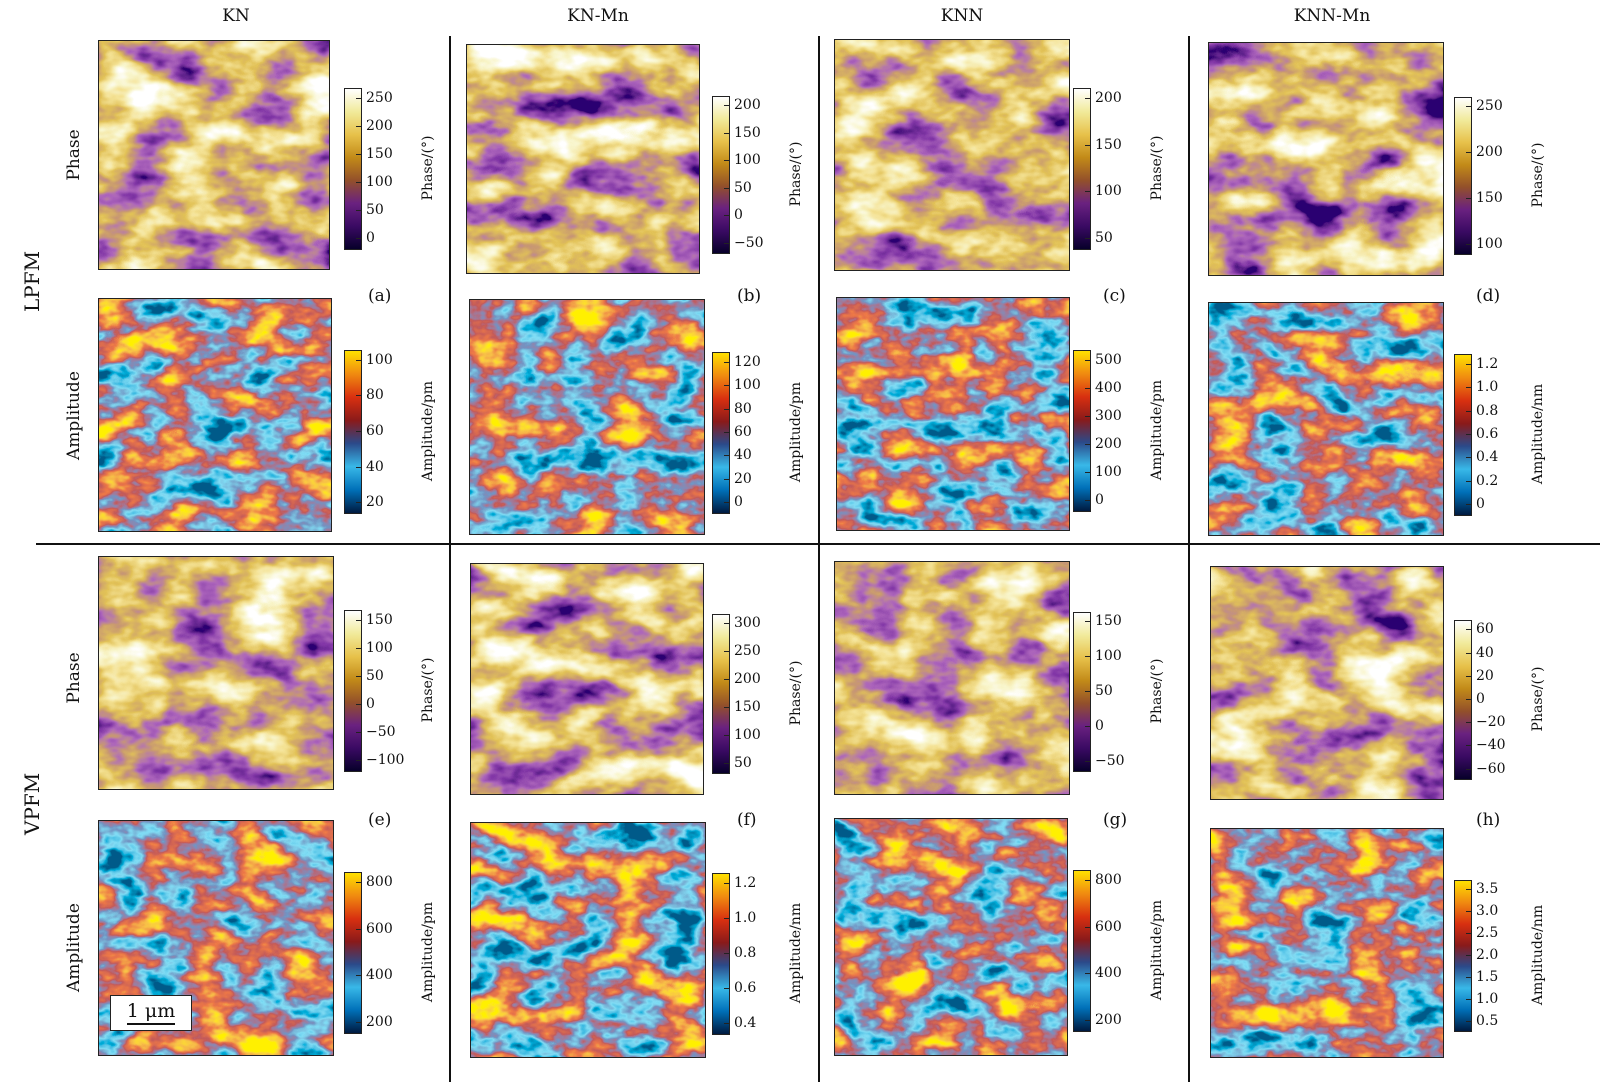  Describe the element at coordinates (743, 408) in the screenshot. I see `colorbar-tick-label: 80` at that location.